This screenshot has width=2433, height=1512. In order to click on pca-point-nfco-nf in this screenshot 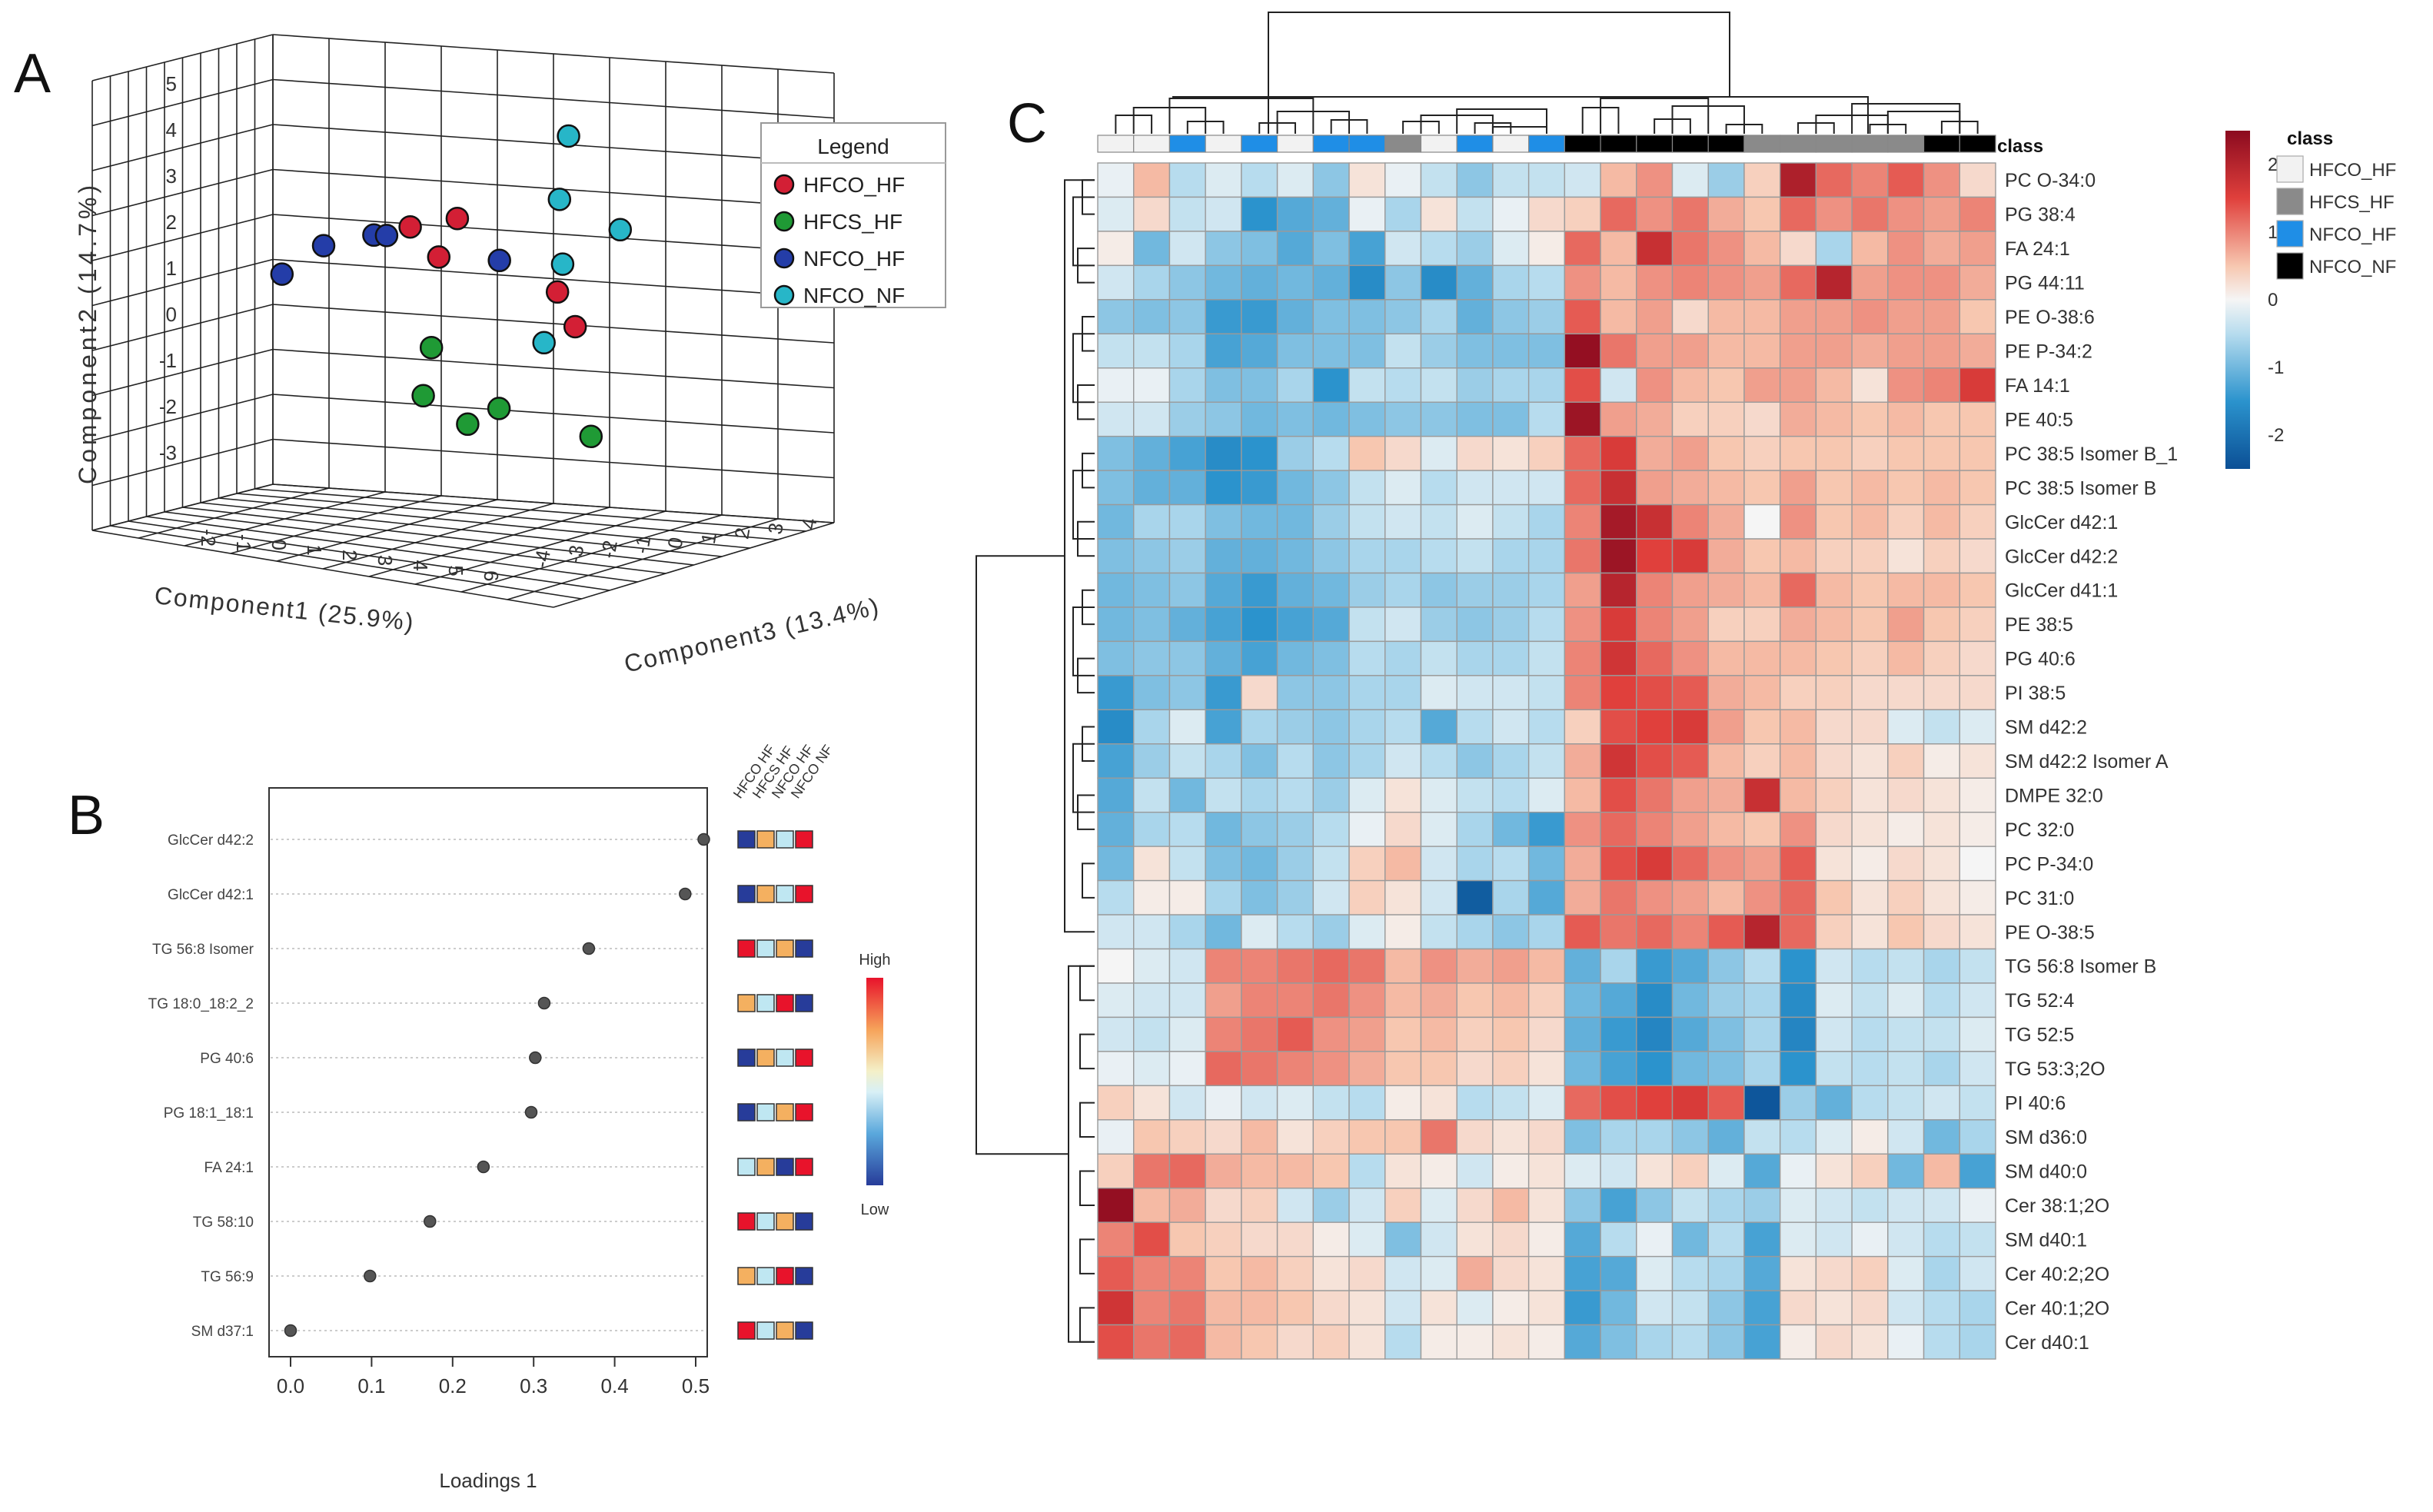, I will do `click(562, 264)`.